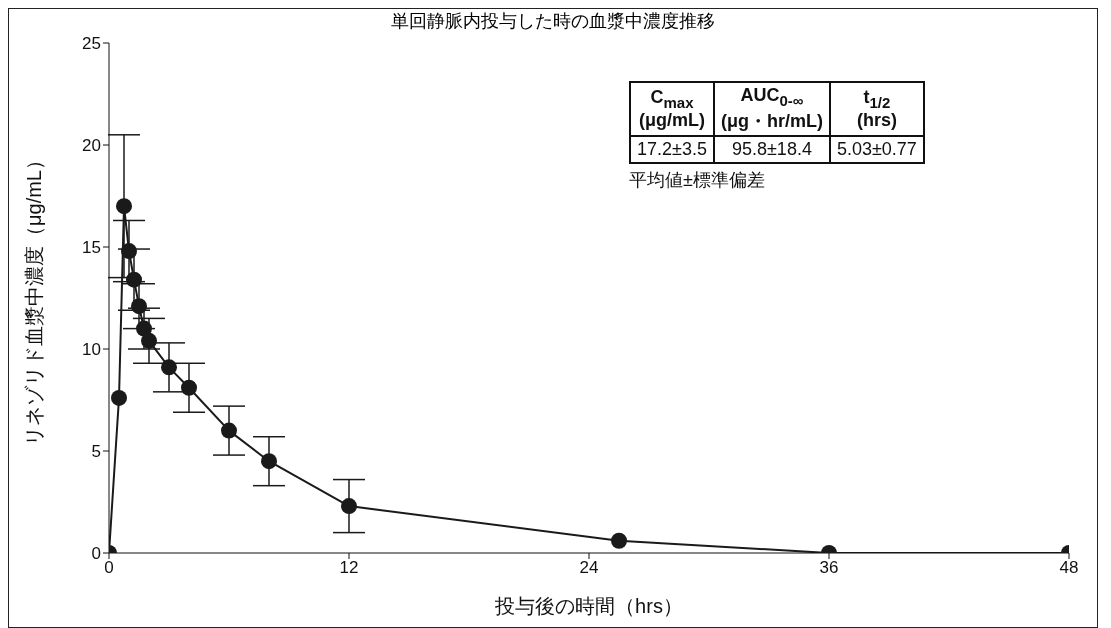 Image resolution: width=1111 pixels, height=628 pixels. I want to click on y-tick-label: 10, so click(91, 350).